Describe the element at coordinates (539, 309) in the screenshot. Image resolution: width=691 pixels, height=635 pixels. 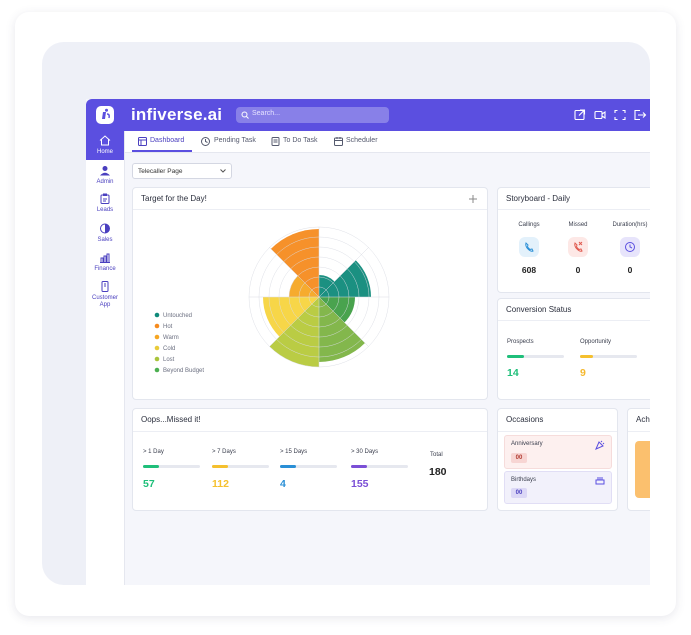
I see `card-title: Conversion Status` at that location.